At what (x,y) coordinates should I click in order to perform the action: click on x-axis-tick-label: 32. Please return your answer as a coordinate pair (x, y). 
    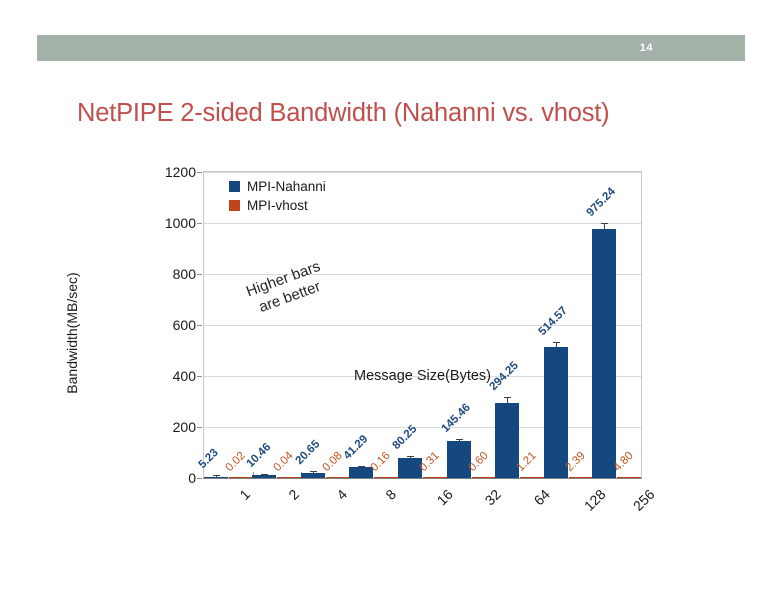
    Looking at the image, I should click on (492, 497).